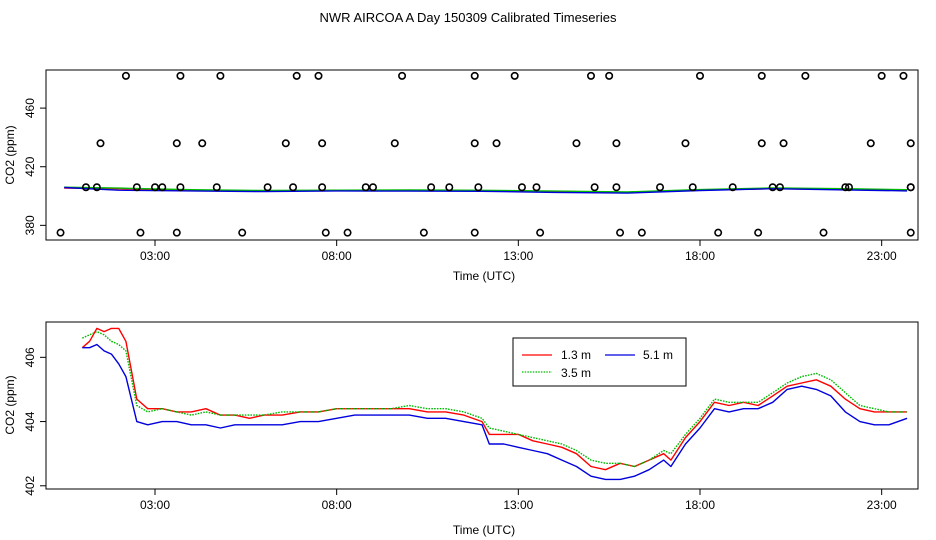 The width and height of the screenshot is (936, 540). Describe the element at coordinates (30, 485) in the screenshot. I see `bottom-y-tick-label: 402` at that location.